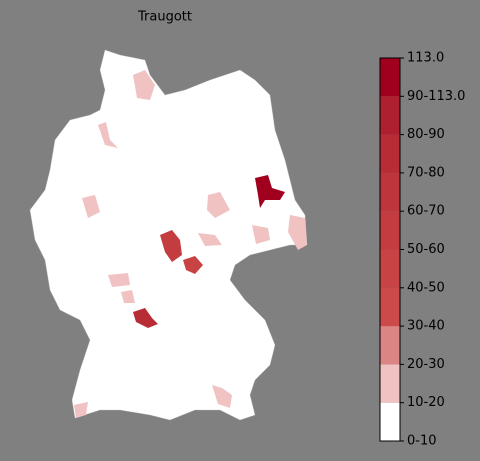  Describe the element at coordinates (426, 287) in the screenshot. I see `colorbar-label: 40-50` at that location.